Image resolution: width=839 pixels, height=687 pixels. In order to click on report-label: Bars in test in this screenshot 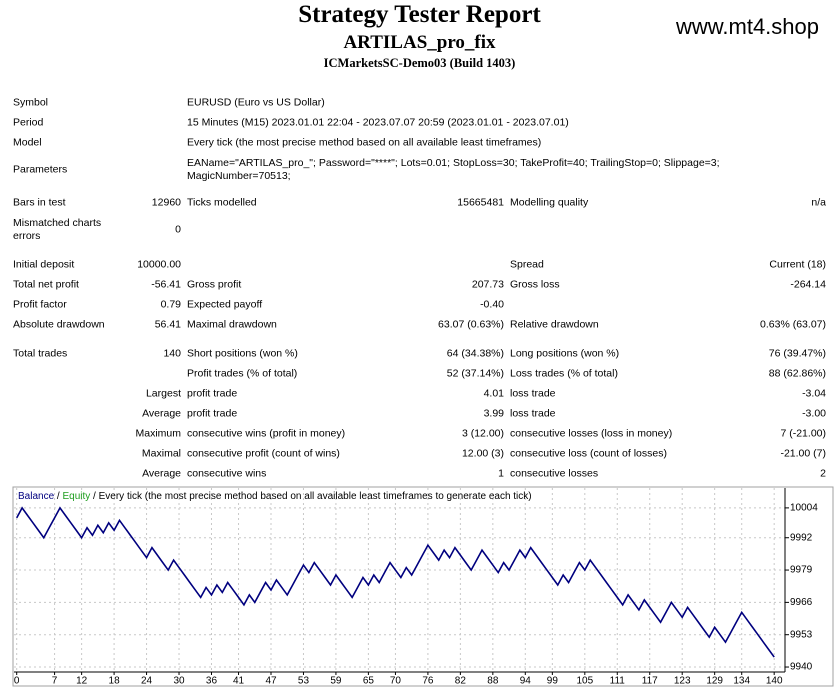, I will do `click(39, 202)`.